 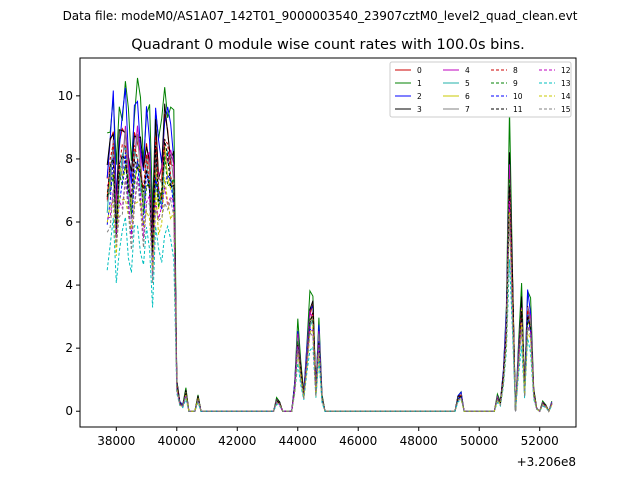 I want to click on x-tick-label: 50000, so click(x=479, y=441).